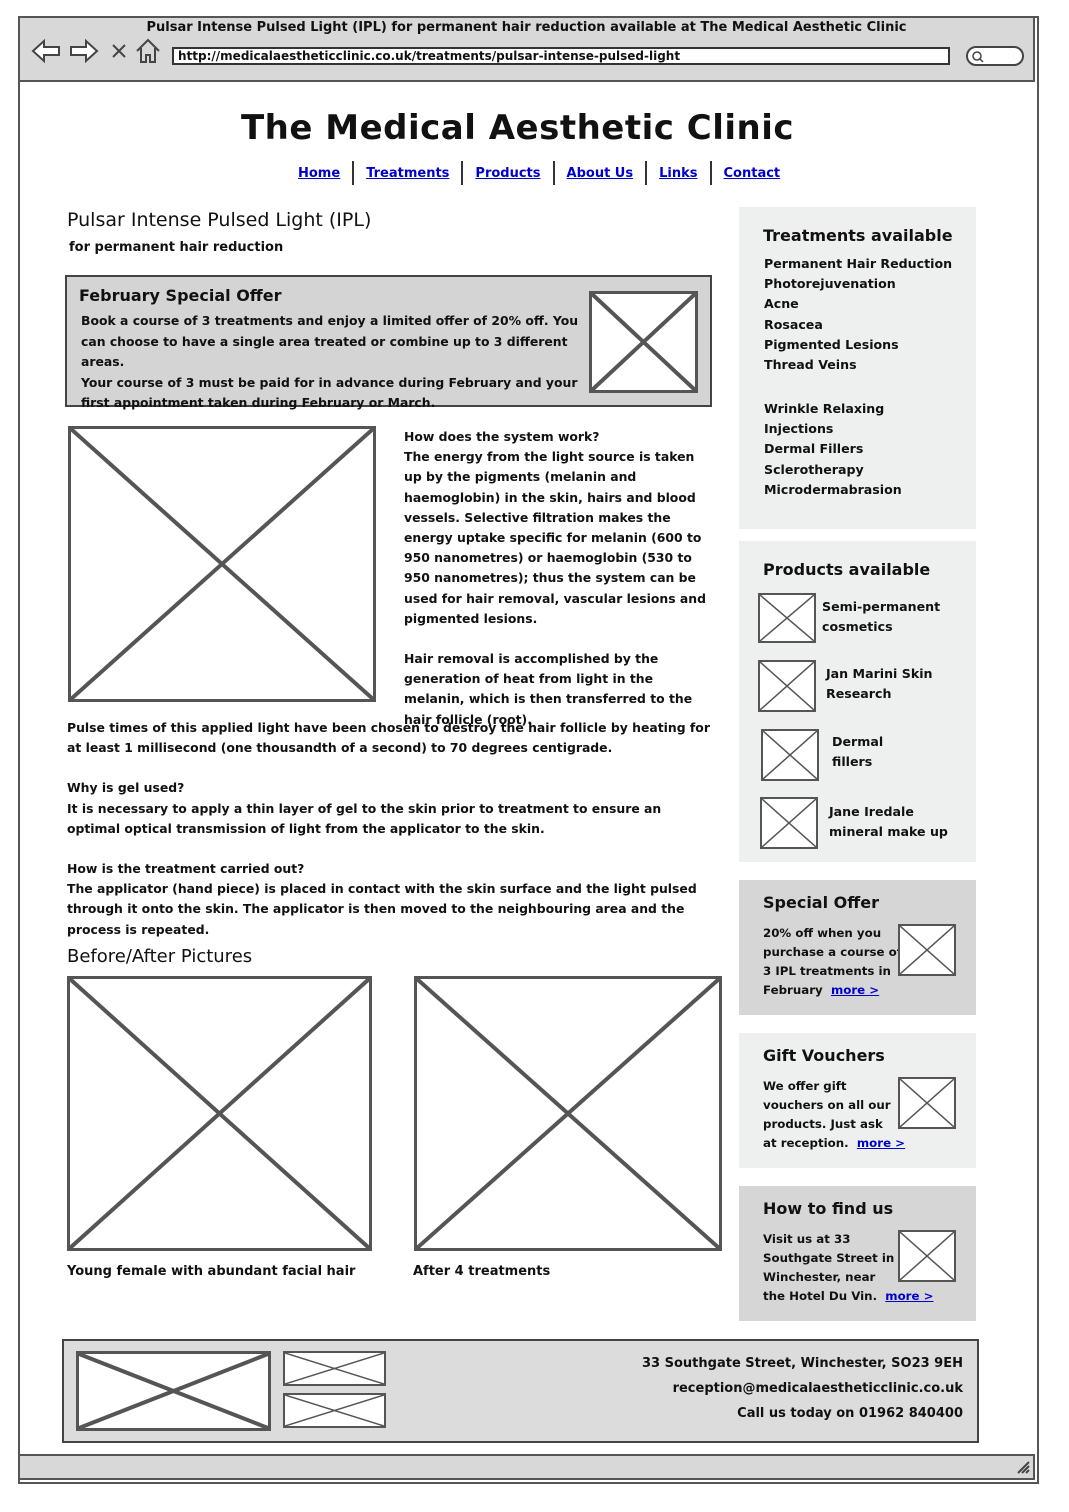  What do you see at coordinates (830, 284) in the screenshot?
I see `treatment-link: Photorejuvenation` at bounding box center [830, 284].